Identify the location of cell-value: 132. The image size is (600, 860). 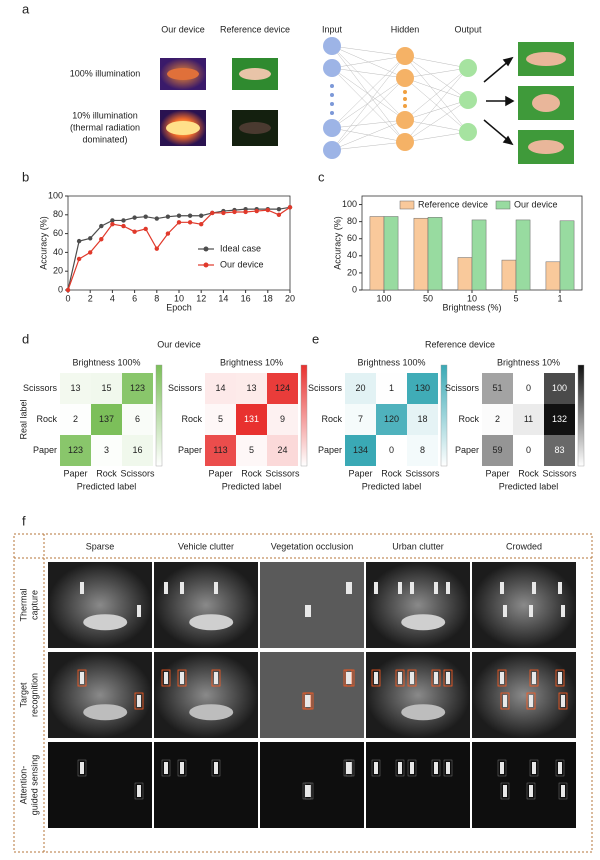
(559, 419).